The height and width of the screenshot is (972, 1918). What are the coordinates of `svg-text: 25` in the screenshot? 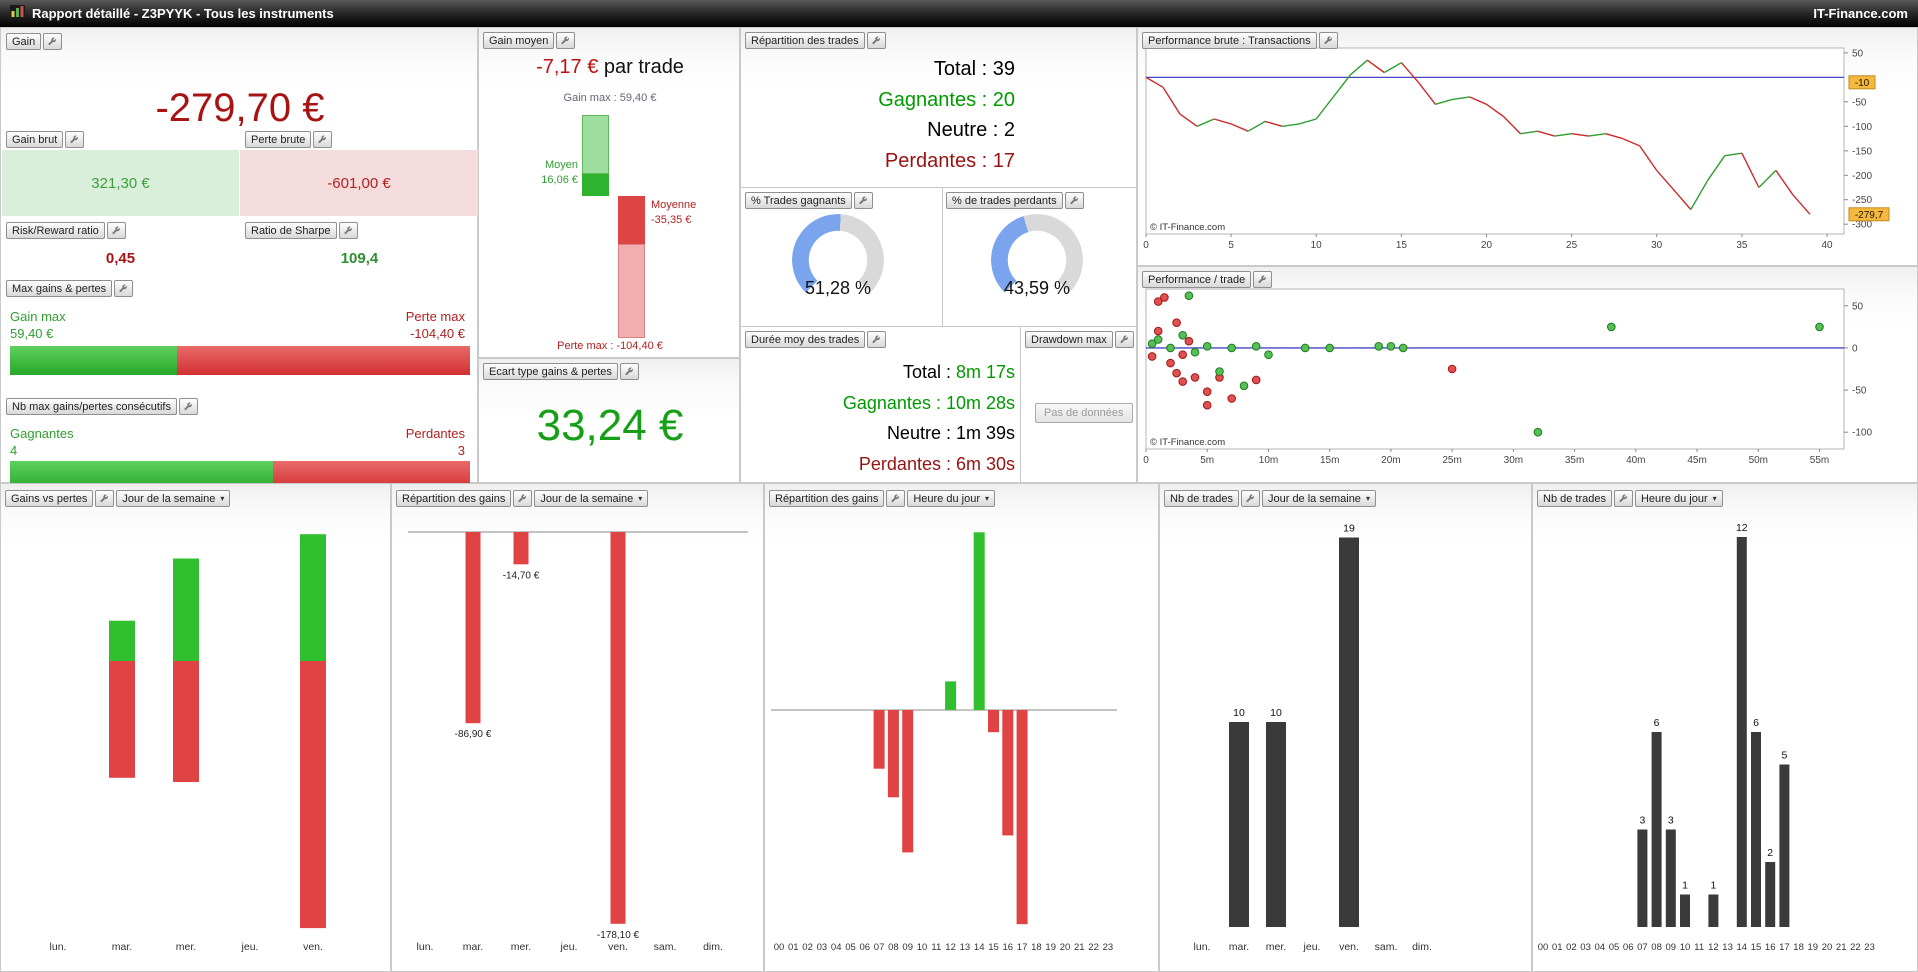 It's located at (1572, 245).